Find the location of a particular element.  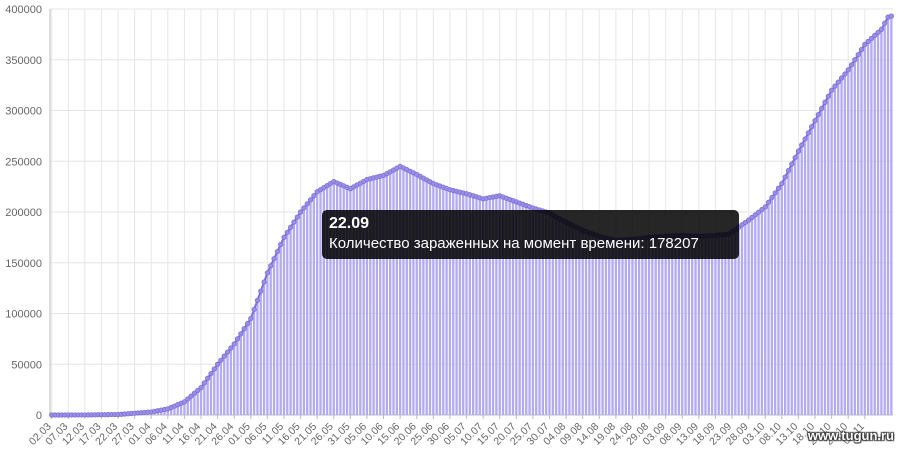

point-25.04 is located at coordinates (231, 348).